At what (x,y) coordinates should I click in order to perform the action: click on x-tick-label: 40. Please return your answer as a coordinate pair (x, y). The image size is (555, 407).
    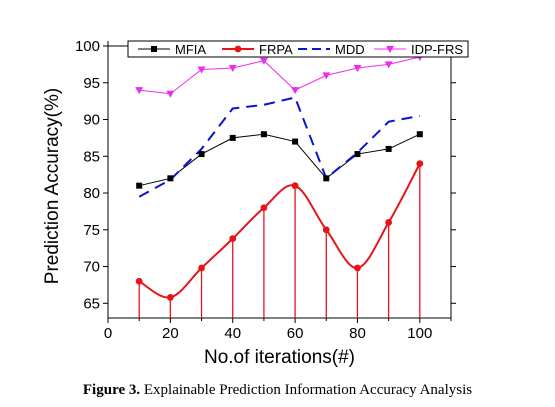
    Looking at the image, I should click on (232, 333).